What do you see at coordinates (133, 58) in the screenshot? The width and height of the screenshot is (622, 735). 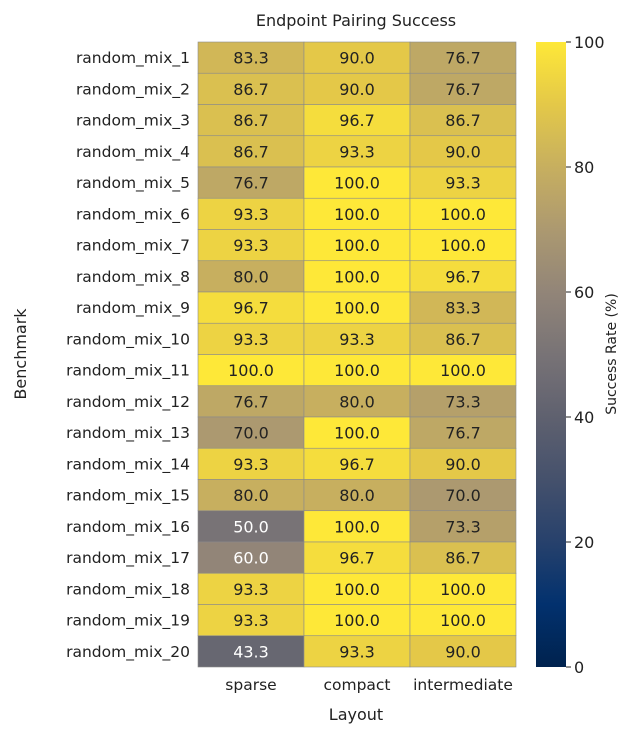 I see `row-label: random_mix_1` at bounding box center [133, 58].